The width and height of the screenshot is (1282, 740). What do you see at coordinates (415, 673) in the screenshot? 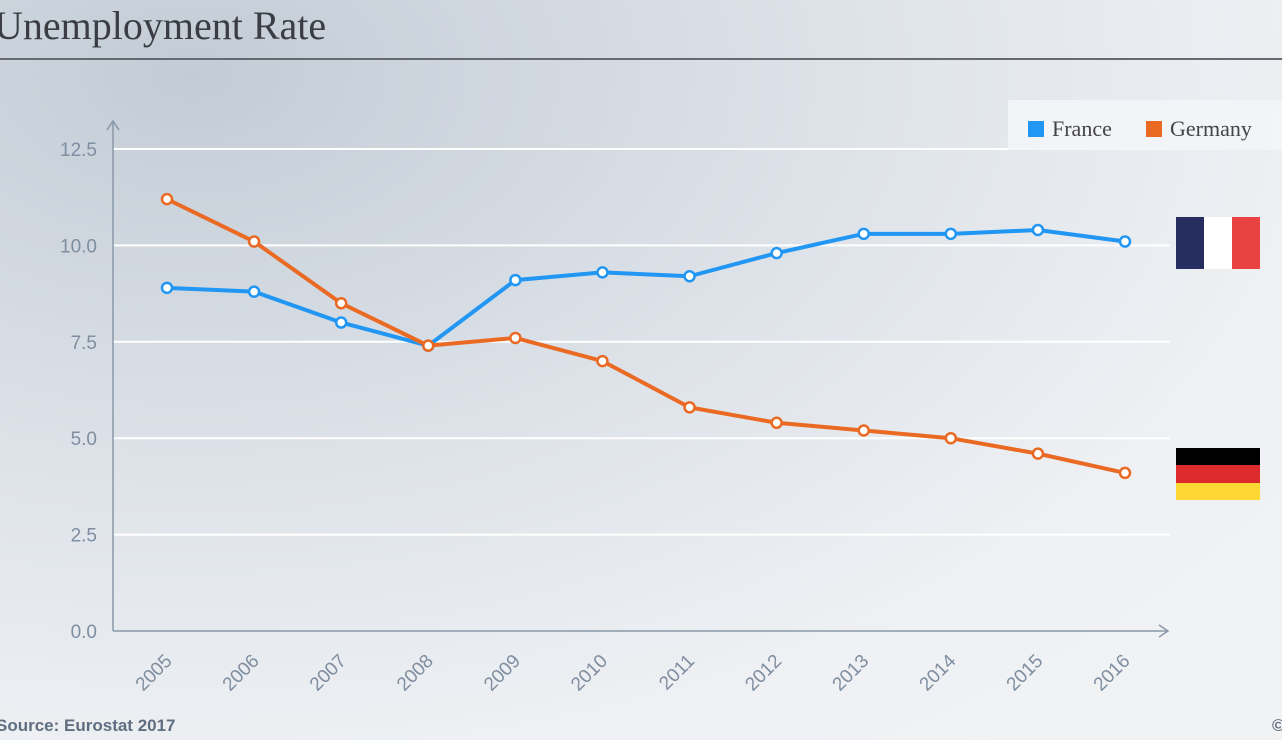
I see `x-tick-label: 2008` at bounding box center [415, 673].